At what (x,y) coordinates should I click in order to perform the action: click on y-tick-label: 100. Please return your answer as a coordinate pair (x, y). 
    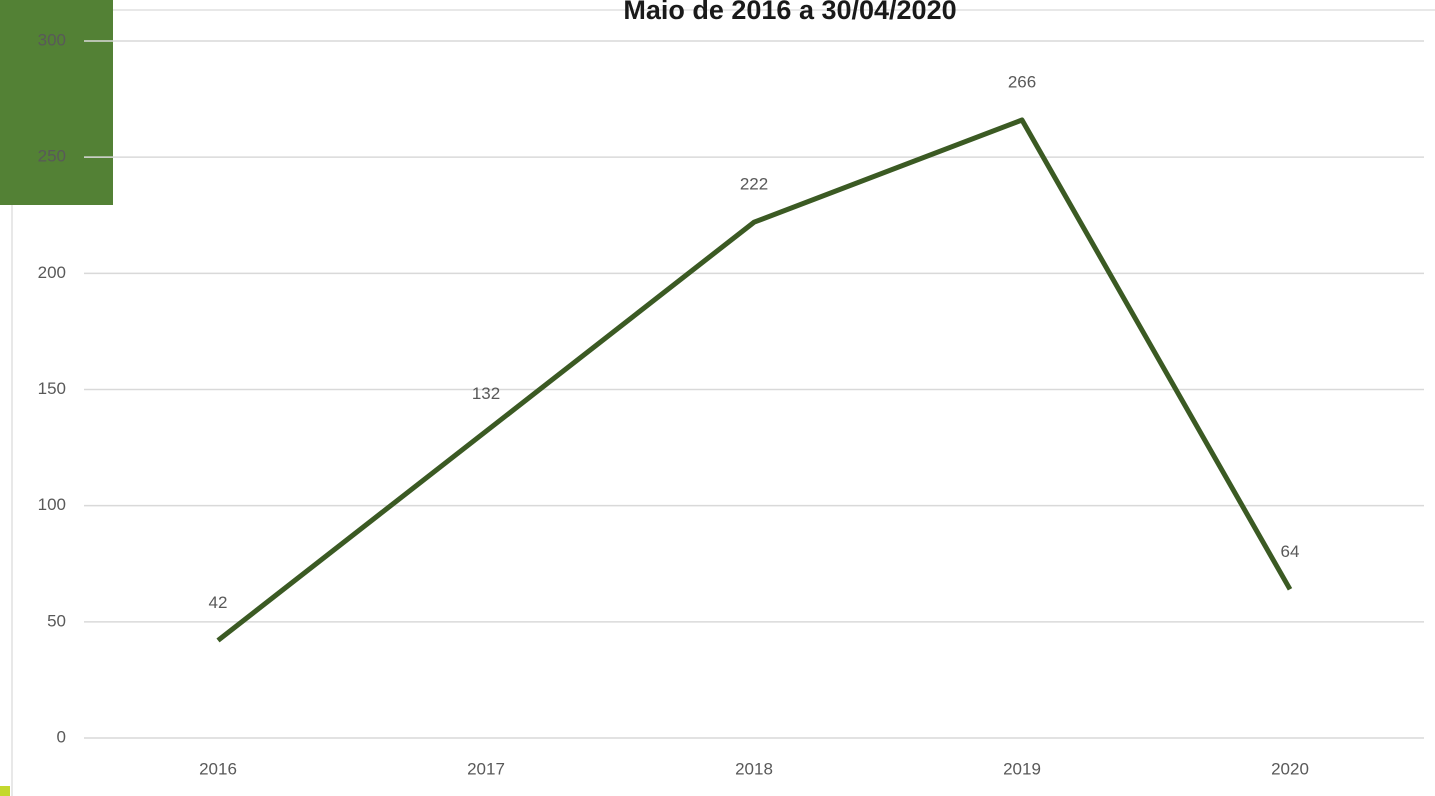
    Looking at the image, I should click on (52, 504).